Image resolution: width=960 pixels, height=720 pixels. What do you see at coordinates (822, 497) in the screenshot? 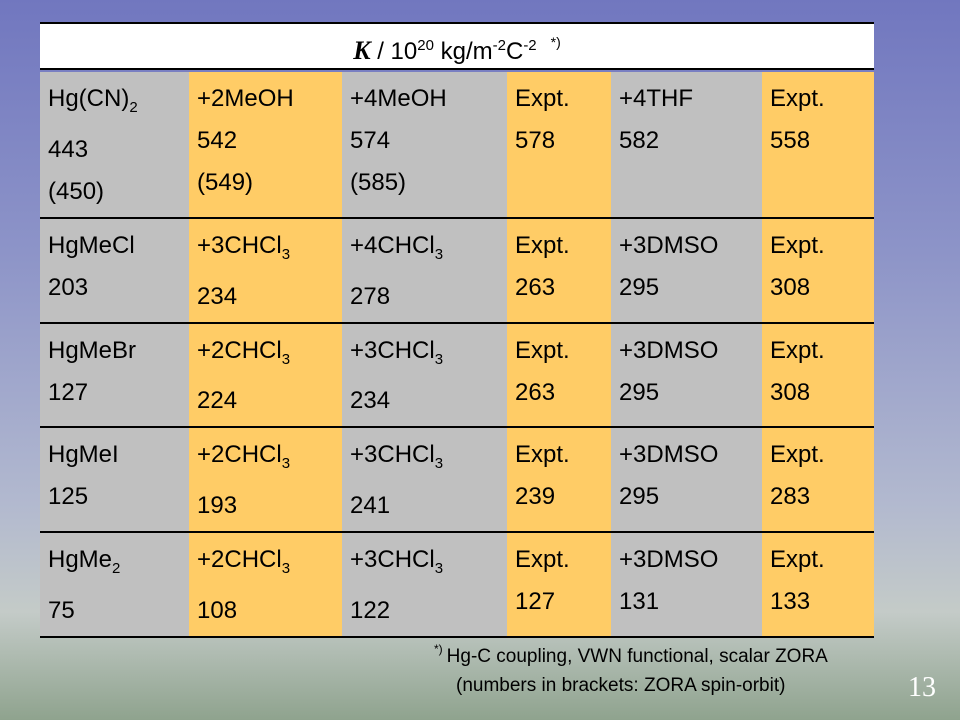
I see `cell-value: 283` at bounding box center [822, 497].